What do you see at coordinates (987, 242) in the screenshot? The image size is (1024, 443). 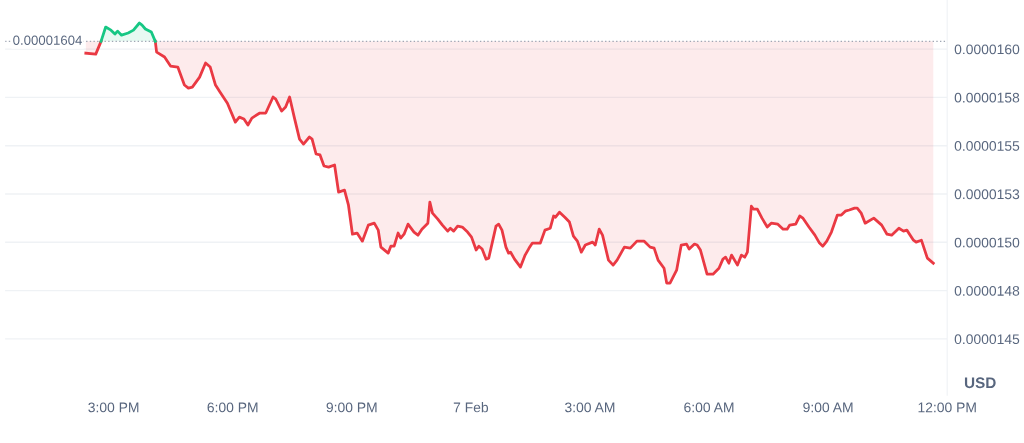 I see `y-tick-label: 0.0000150` at bounding box center [987, 242].